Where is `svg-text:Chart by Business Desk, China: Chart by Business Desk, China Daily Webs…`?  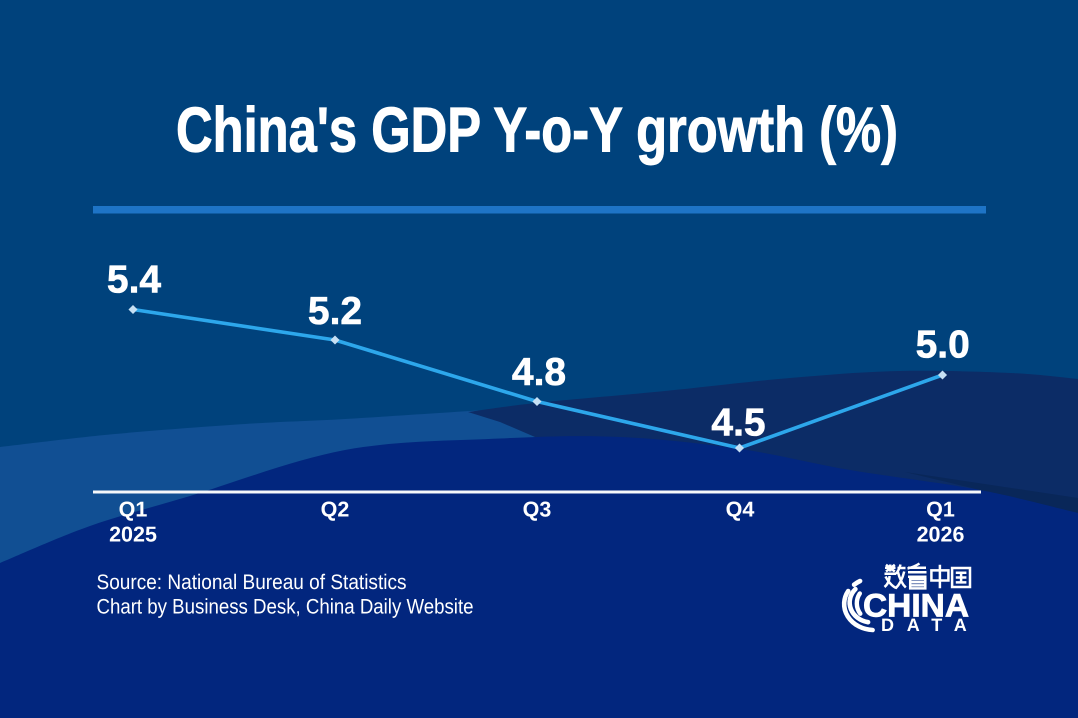 svg-text:Chart by Business Desk, China: Chart by Business Desk, China Daily Webs… is located at coordinates (285, 607).